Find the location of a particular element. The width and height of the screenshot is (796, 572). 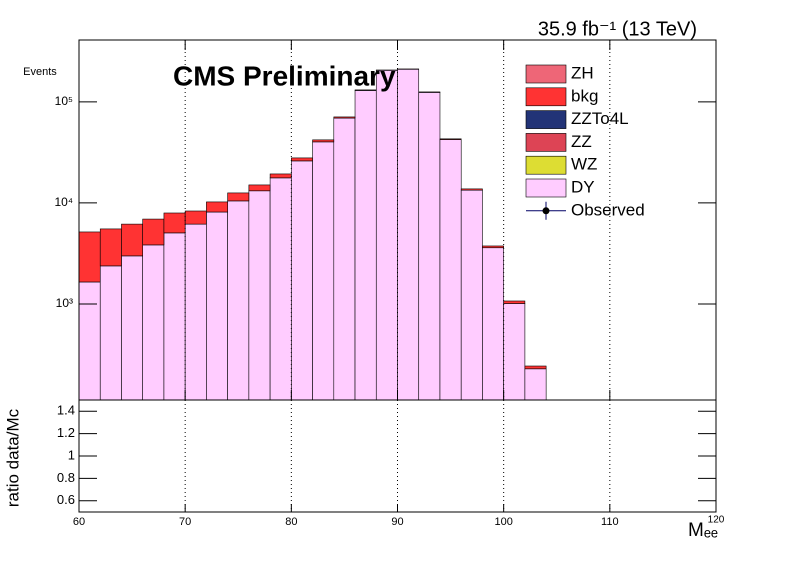

y-tick-label: 0.6 is located at coordinates (66, 499).